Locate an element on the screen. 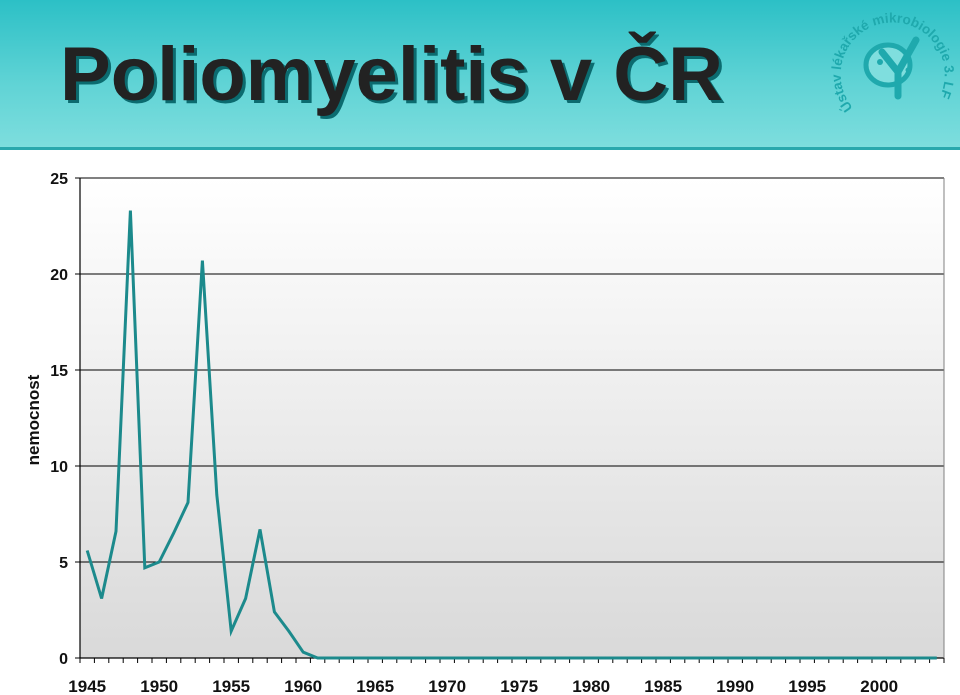 This screenshot has height=695, width=960. x-tick-label: 1985 is located at coordinates (663, 686).